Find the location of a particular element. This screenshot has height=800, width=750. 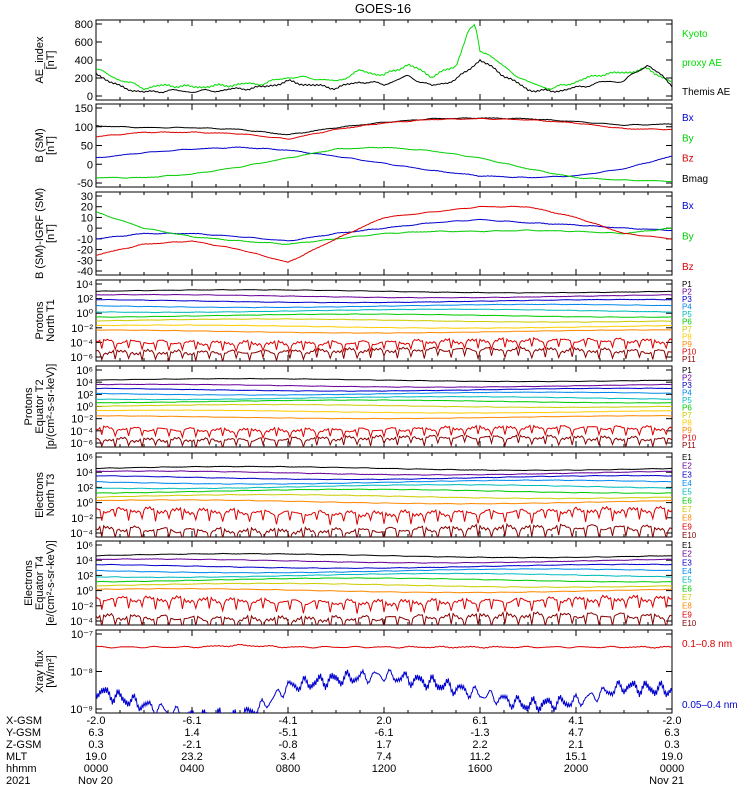

y-tick-label: -20 is located at coordinates (85, 251).